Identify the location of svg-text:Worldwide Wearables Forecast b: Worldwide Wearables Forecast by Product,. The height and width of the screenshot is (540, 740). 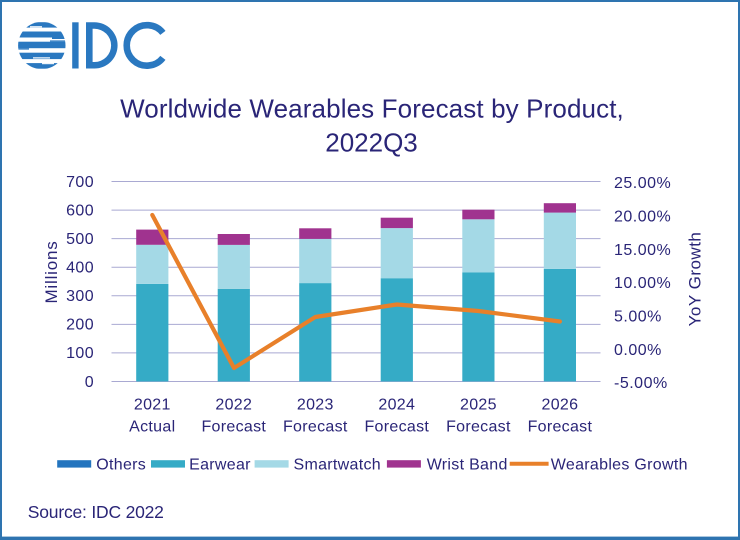
(372, 109).